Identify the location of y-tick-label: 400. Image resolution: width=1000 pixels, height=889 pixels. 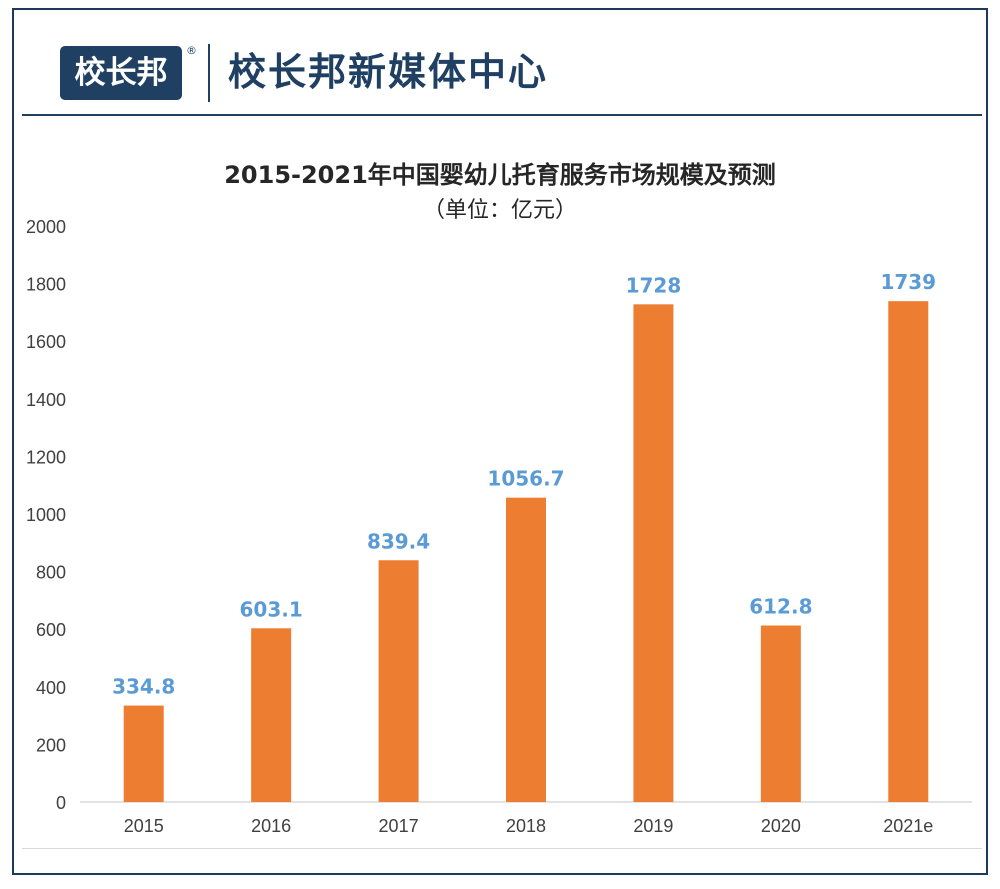
(51, 688).